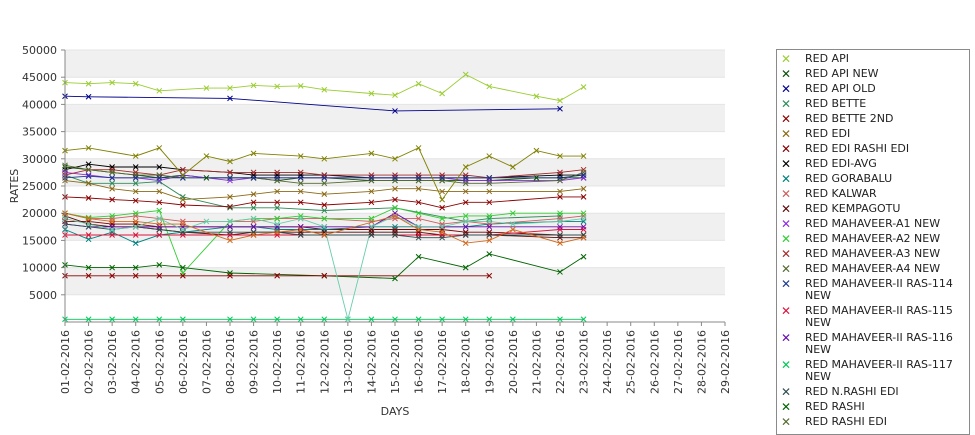 The height and width of the screenshot is (435, 975). Describe the element at coordinates (277, 362) in the screenshot. I see `x-tick-label: 10-02-2016` at that location.